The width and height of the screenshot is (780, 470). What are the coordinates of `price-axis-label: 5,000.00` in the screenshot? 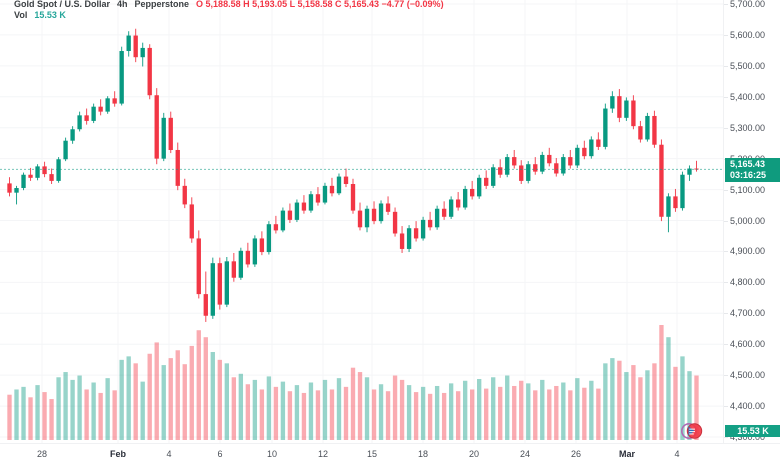 It's located at (748, 220).